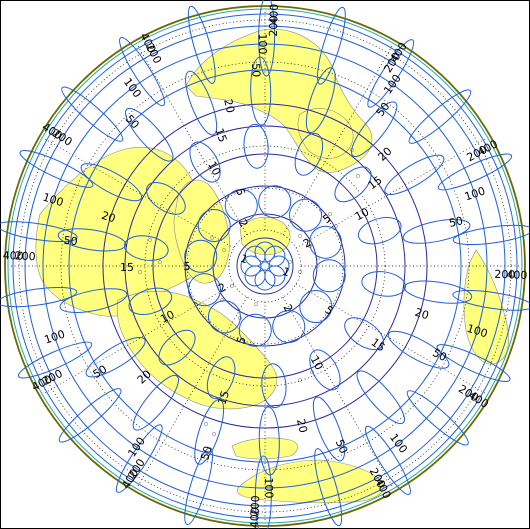 The height and width of the screenshot is (529, 530). I want to click on landmass-africa, so click(201, 231).